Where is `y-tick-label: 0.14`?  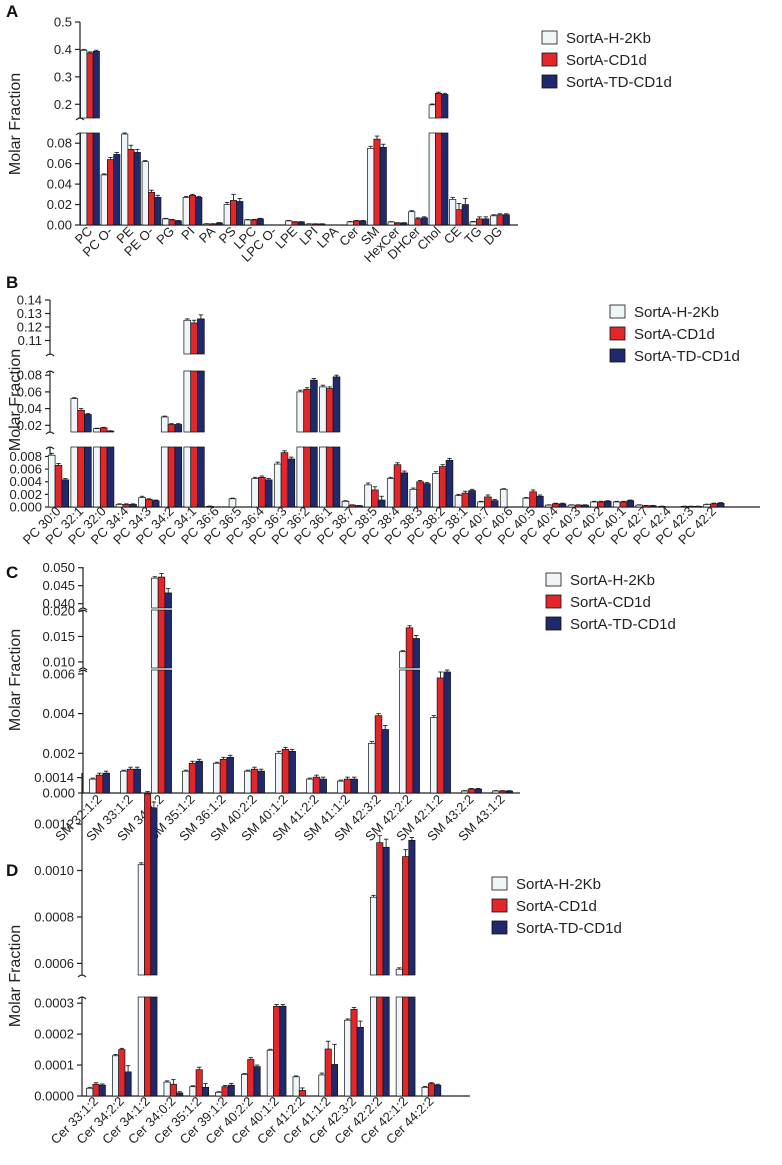 y-tick-label: 0.14 is located at coordinates (29, 300).